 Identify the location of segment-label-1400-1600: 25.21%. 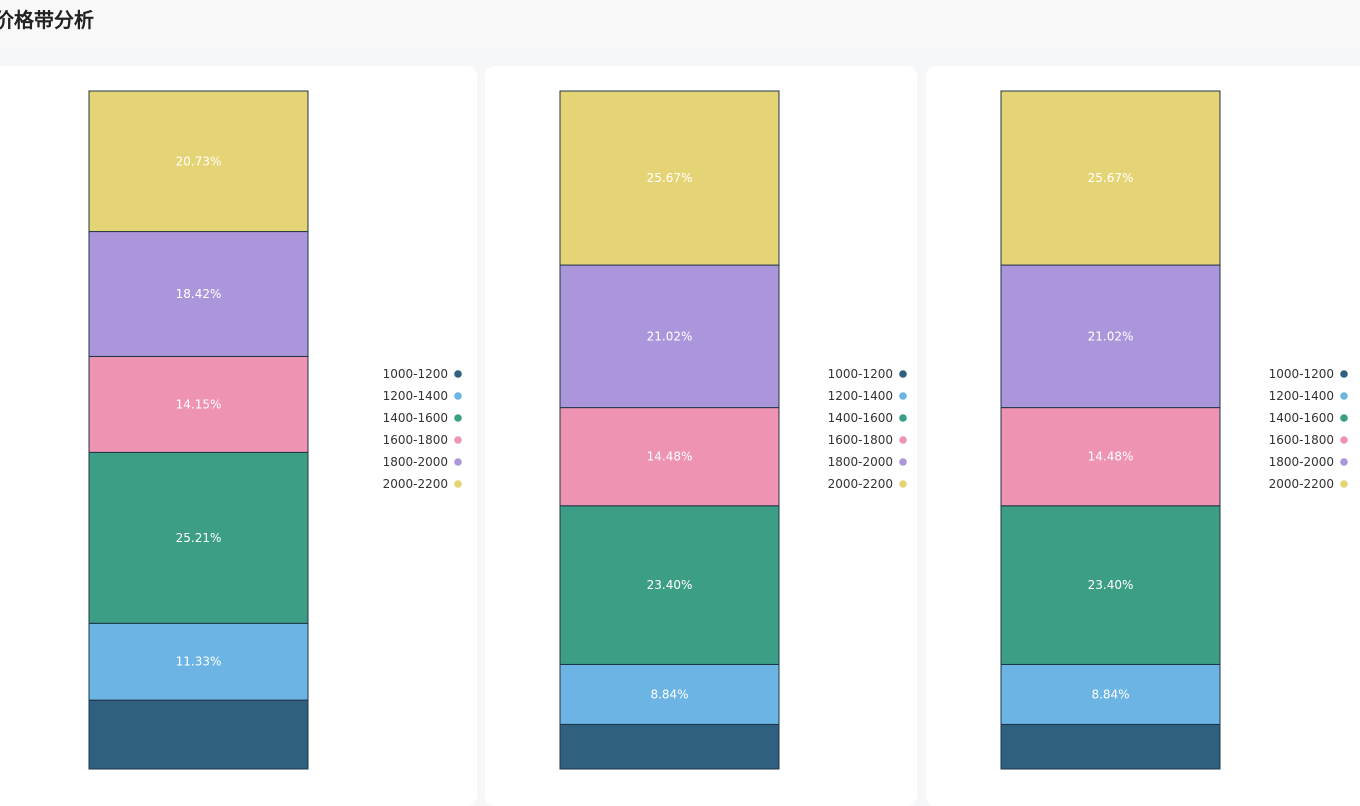
(199, 538).